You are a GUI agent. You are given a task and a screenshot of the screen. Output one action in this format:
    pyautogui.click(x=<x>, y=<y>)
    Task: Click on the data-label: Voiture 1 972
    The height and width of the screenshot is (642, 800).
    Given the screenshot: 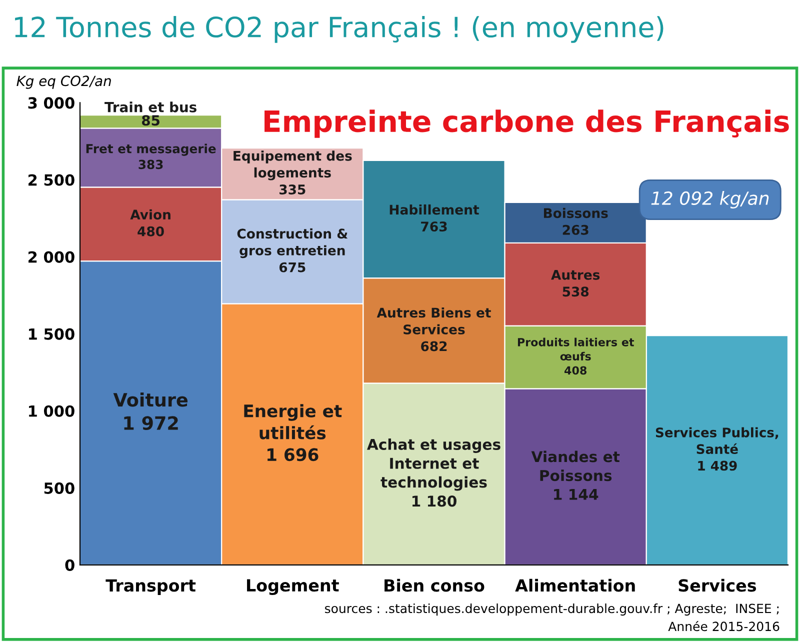 What is the action you would take?
    pyautogui.click(x=150, y=411)
    